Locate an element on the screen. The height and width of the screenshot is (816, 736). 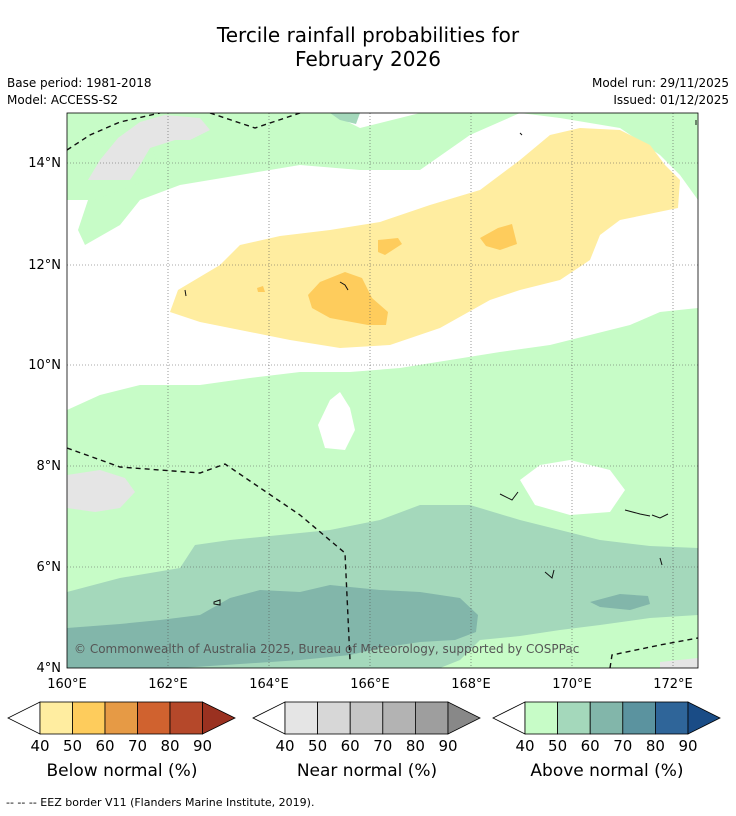
cb2-arrow-high is located at coordinates (704, 718).